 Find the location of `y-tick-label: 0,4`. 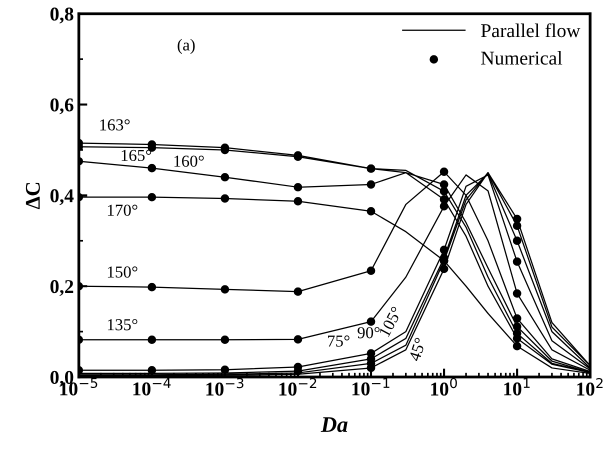

y-tick-label: 0,4 is located at coordinates (62, 197).